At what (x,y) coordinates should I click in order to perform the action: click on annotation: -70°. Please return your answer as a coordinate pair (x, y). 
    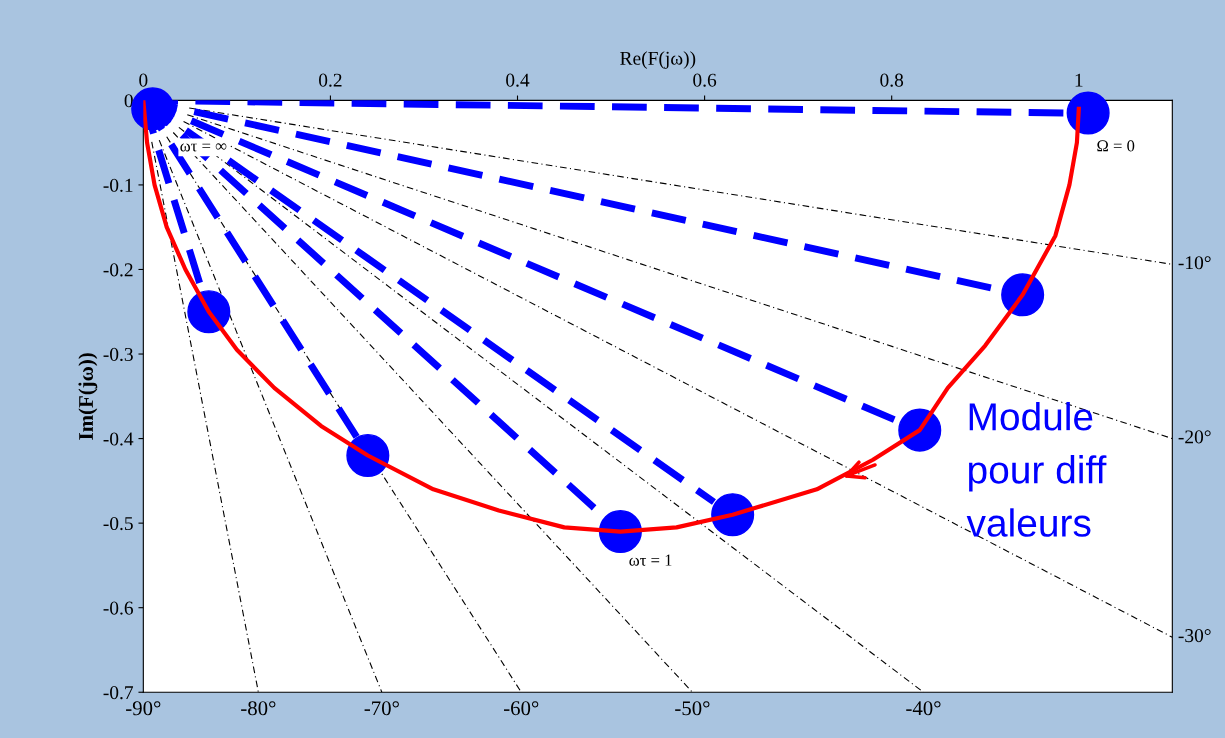
    Looking at the image, I should click on (381, 708).